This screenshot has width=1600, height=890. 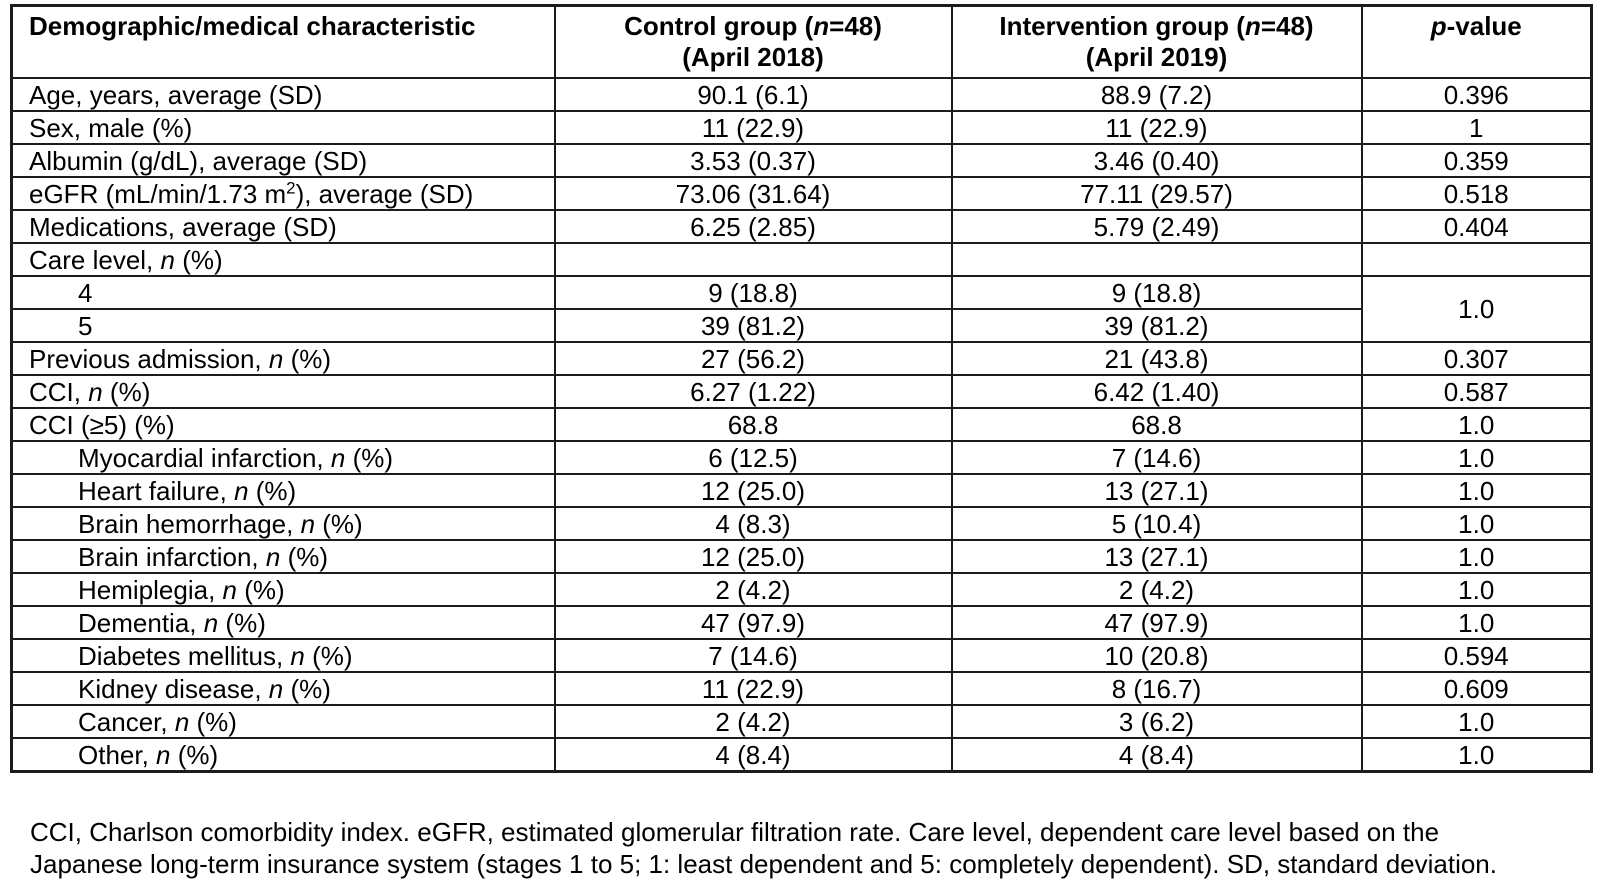 I want to click on table-row: Cancer, n (%) 2 (4.2) 3 (6.2) 1.0, so click(x=801, y=721).